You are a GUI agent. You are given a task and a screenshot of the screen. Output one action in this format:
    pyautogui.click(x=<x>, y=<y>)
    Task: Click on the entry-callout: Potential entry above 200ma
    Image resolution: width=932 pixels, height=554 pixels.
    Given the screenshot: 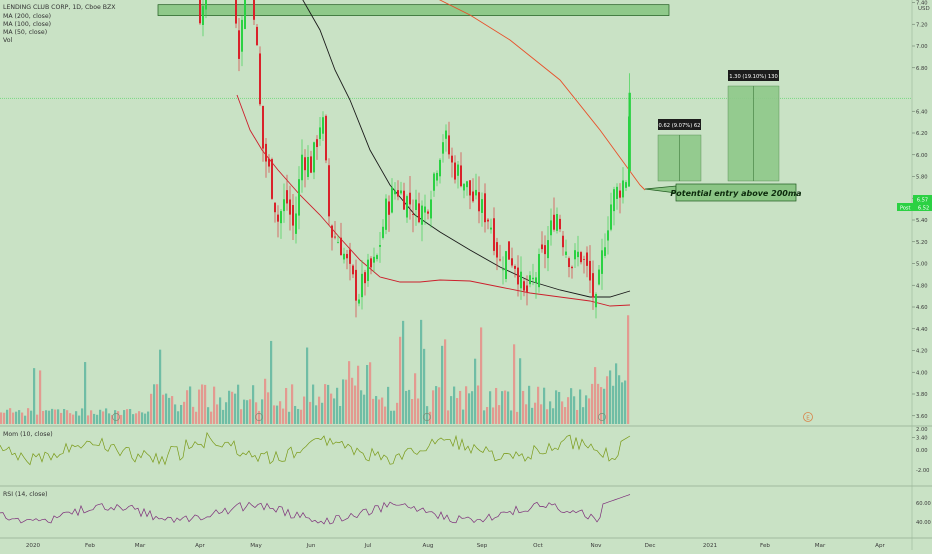 What is the action you would take?
    pyautogui.click(x=723, y=192)
    